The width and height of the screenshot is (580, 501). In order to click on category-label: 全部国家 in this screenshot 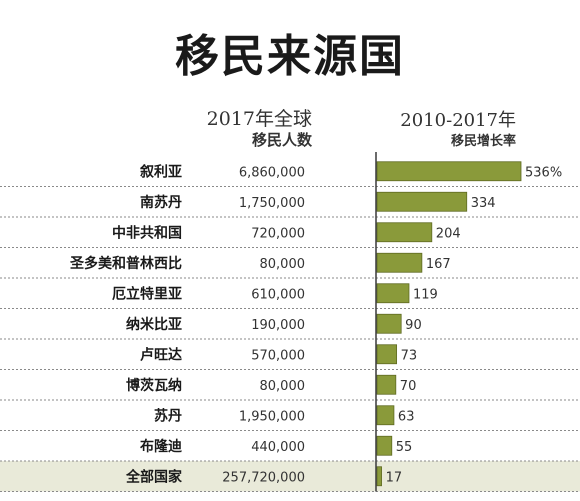, I will do `click(154, 476)`.